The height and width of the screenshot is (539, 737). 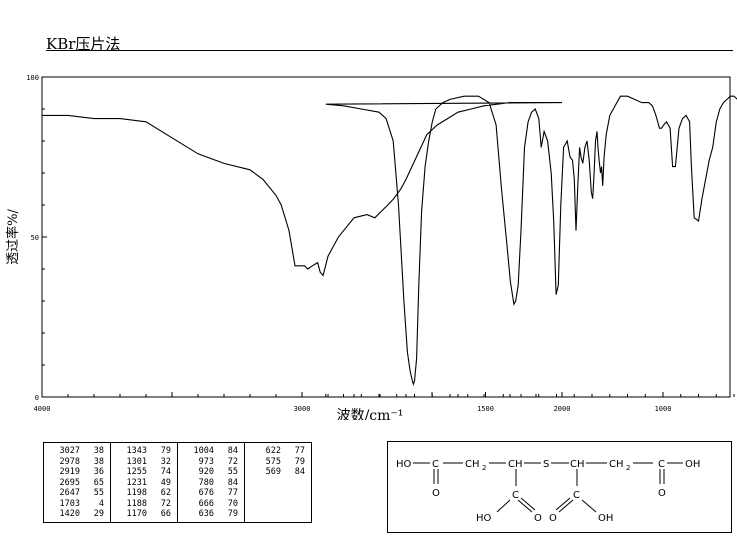 I want to click on peak-transmittance: 65, so click(x=98, y=482).